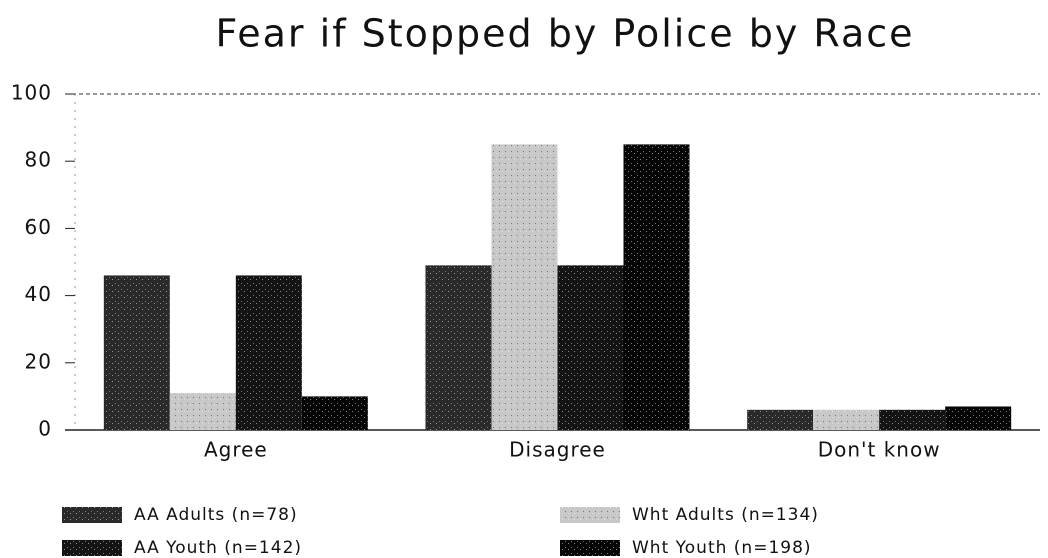 The image size is (1048, 558). I want to click on x-tick-label: Agree, so click(236, 450).